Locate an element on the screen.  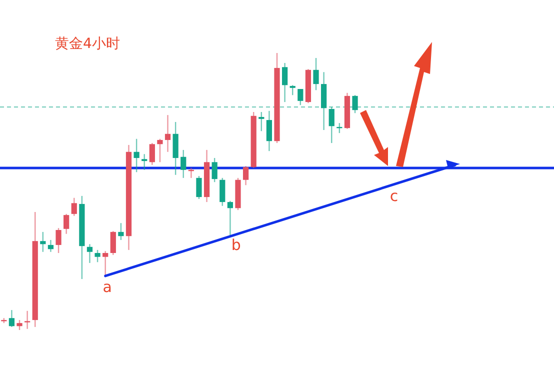
annotation: c is located at coordinates (394, 196).